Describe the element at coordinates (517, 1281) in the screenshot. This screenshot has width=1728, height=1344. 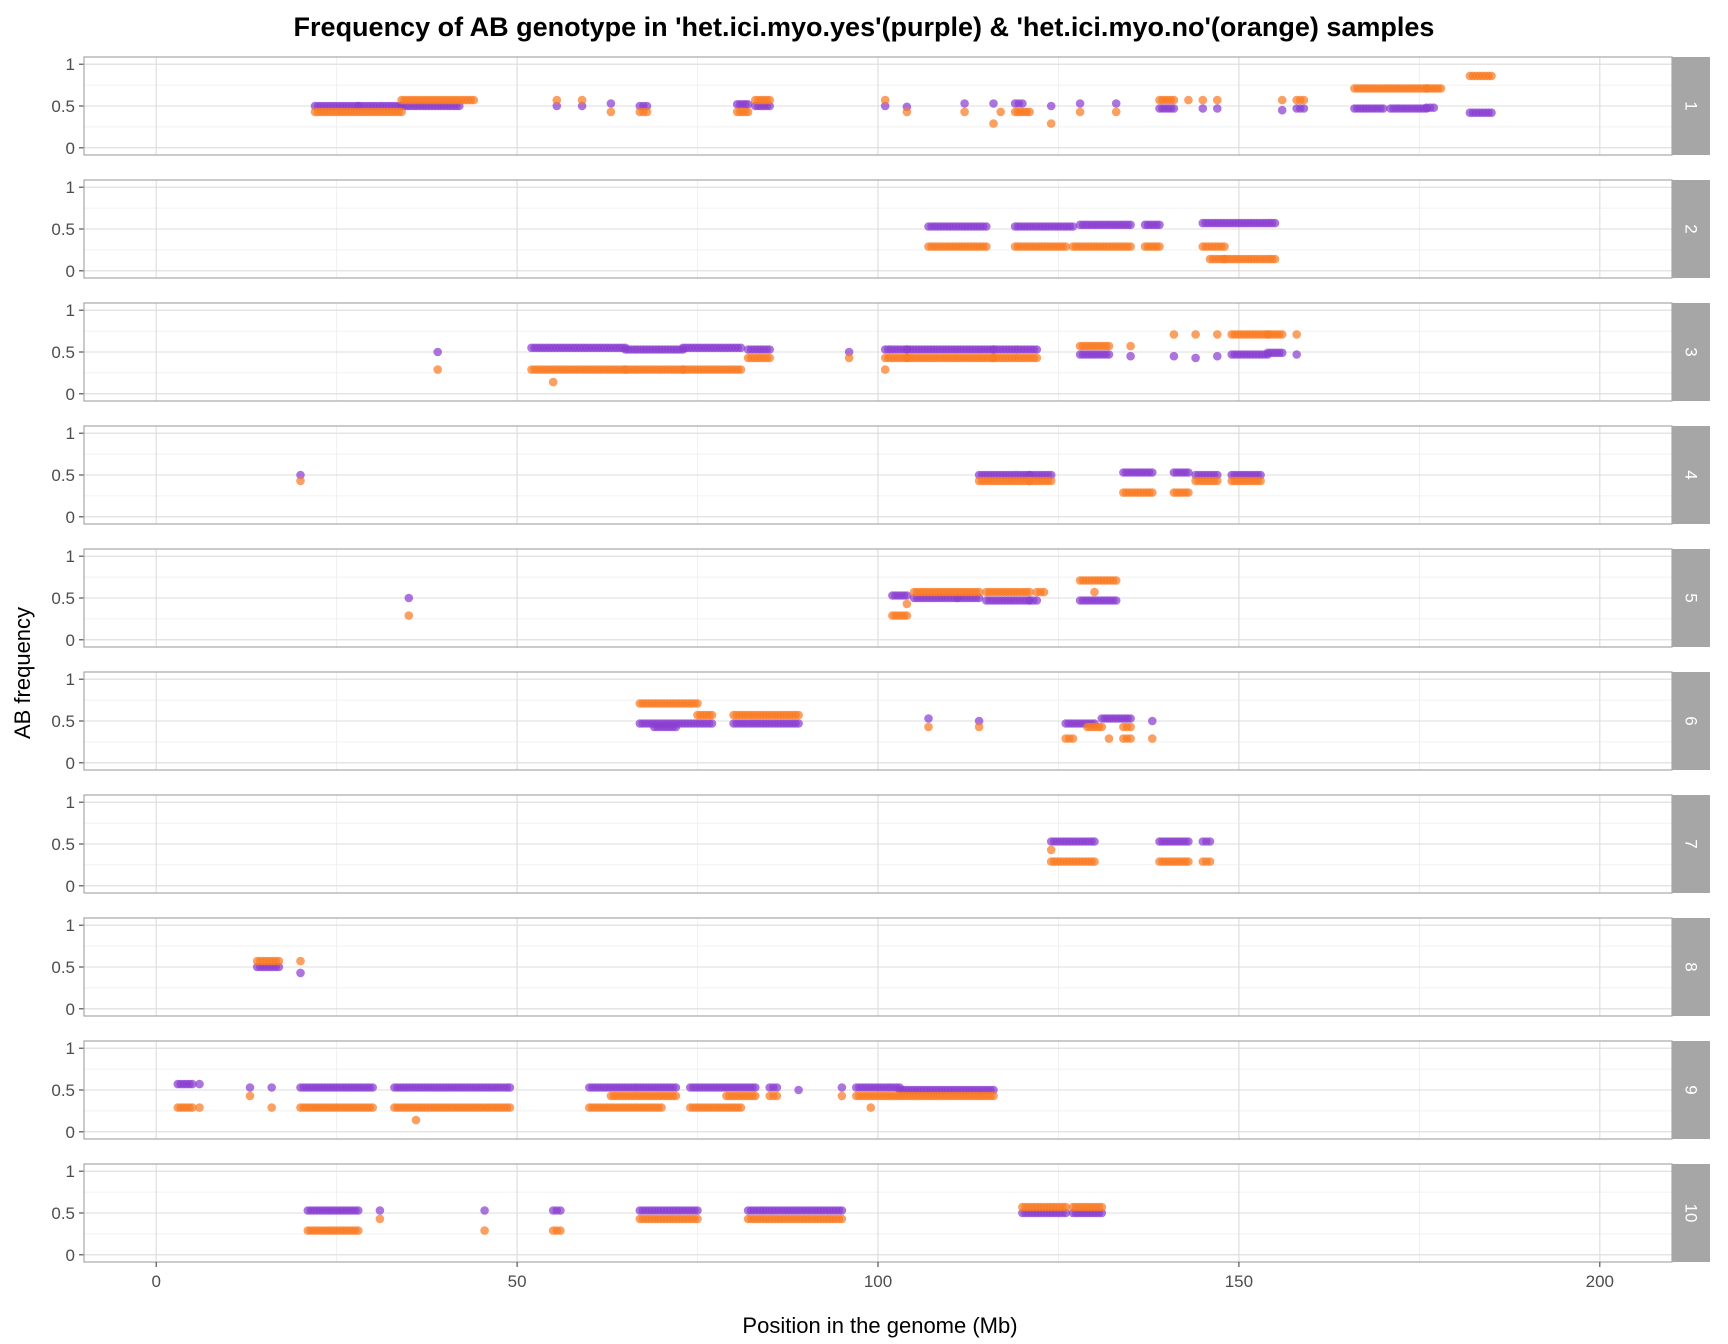
I see `x-tick-label: 50` at that location.